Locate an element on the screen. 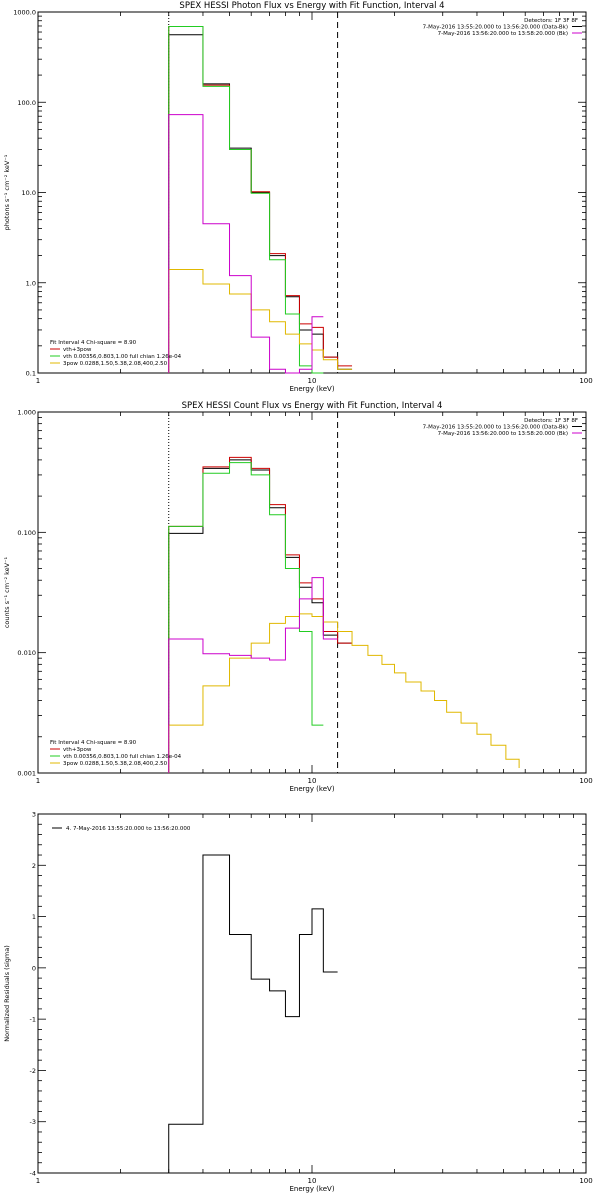 This screenshot has width=600, height=1200. y-tick-label: 3 is located at coordinates (34, 815).